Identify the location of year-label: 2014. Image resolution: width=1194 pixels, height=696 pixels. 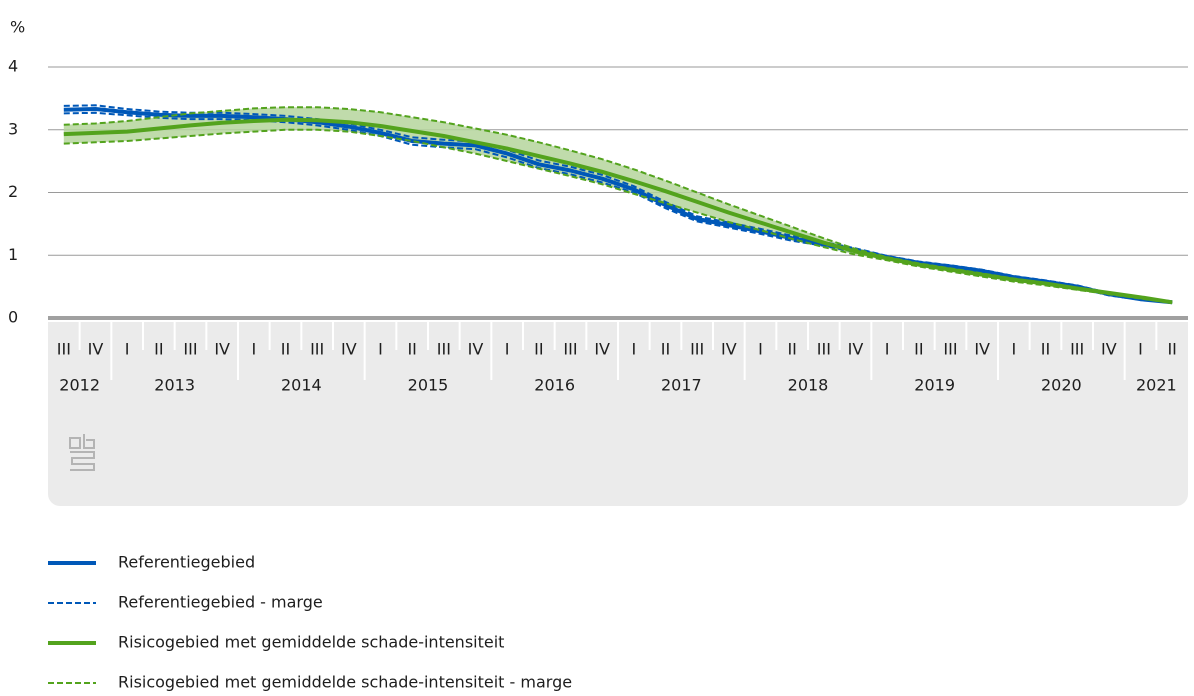
(301, 385).